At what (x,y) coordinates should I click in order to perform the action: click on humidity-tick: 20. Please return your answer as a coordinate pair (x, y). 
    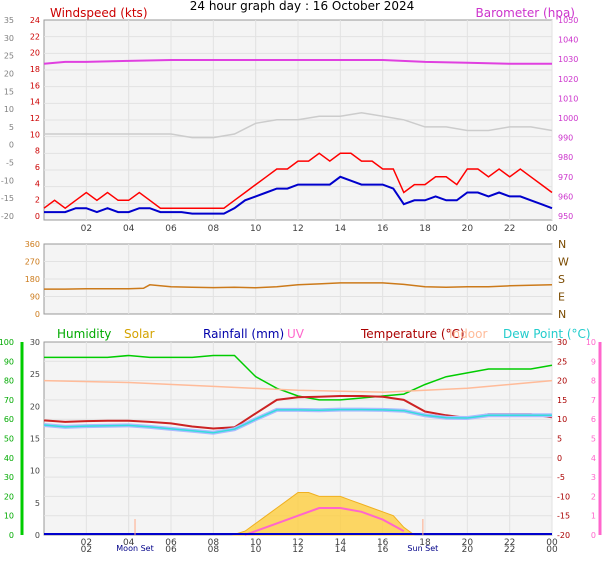
    Looking at the image, I should click on (9, 496).